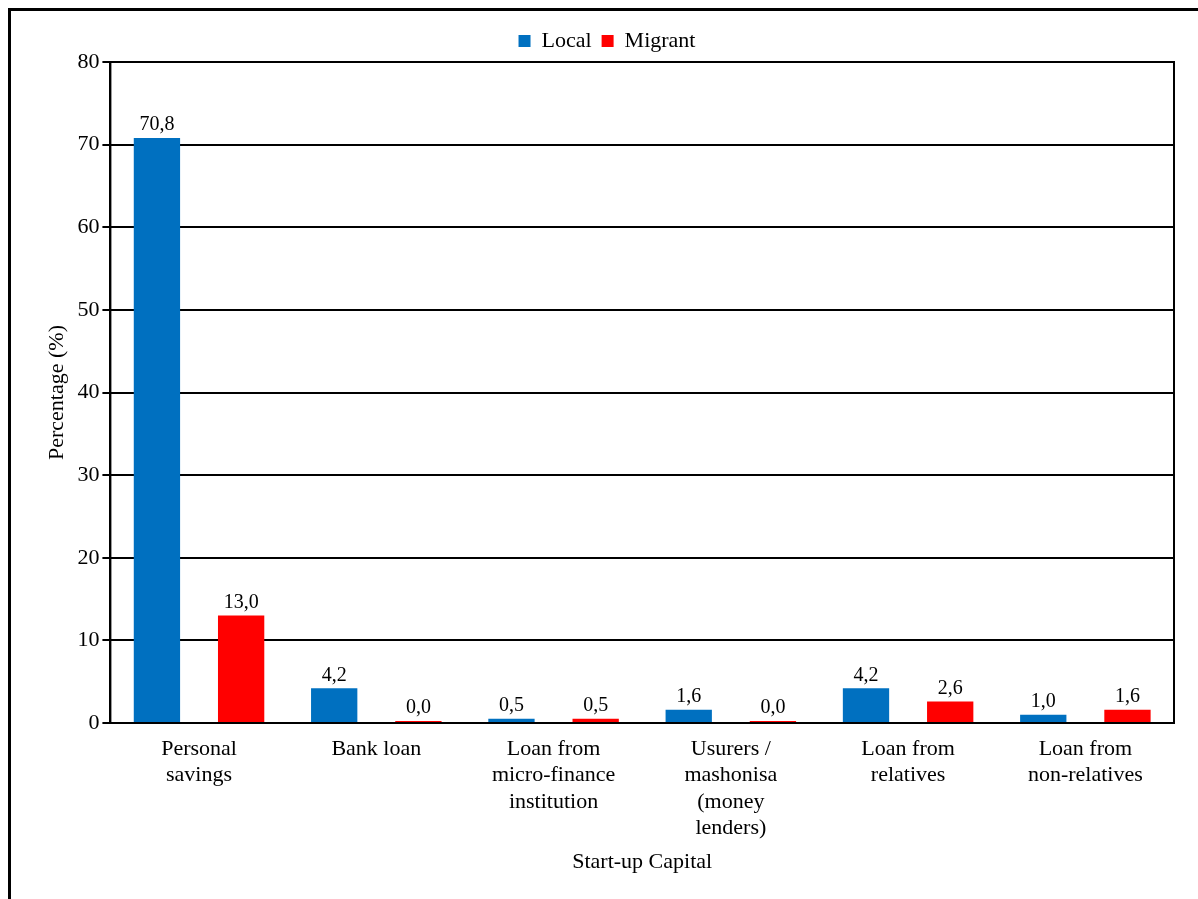 The height and width of the screenshot is (899, 1198). I want to click on y-tick-label: 40, so click(88, 391).